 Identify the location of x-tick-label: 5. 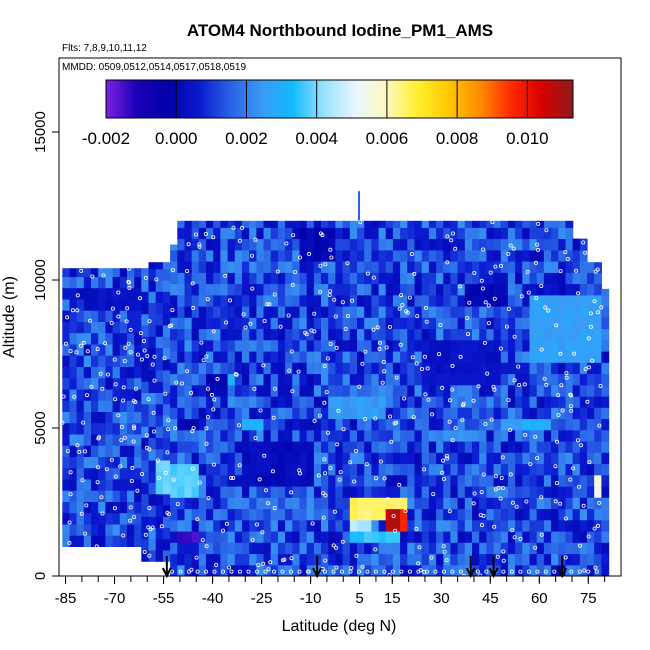
(359, 598).